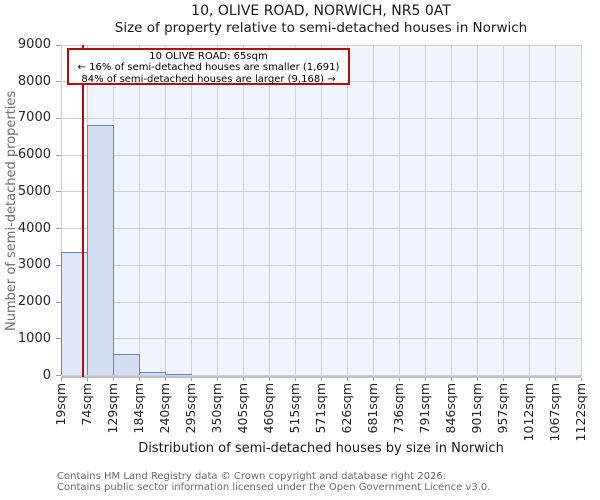 The width and height of the screenshot is (600, 500). I want to click on x-tick-label: 571sqm, so click(320, 407).